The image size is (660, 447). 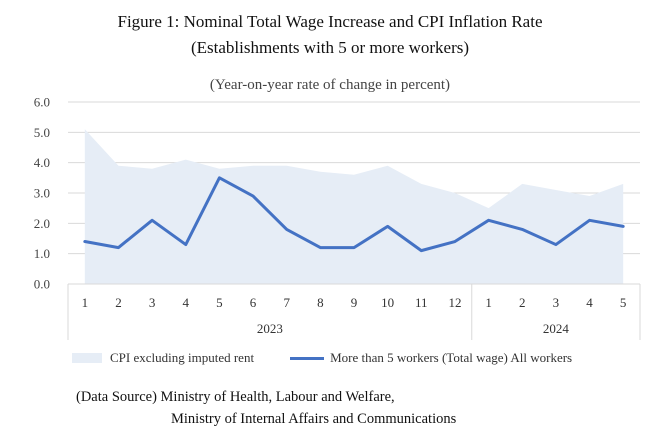 I want to click on y-tick-label-5: 5.0, so click(x=42, y=132).